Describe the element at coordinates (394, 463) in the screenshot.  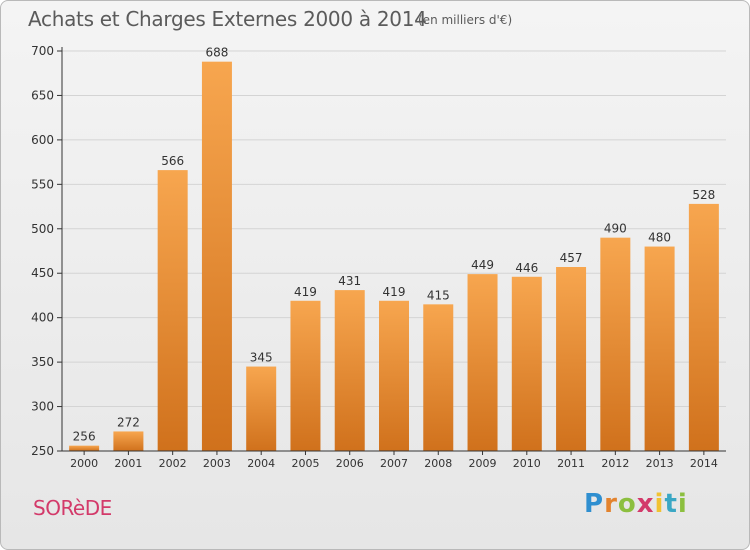
I see `x-tick-label: 2007` at that location.